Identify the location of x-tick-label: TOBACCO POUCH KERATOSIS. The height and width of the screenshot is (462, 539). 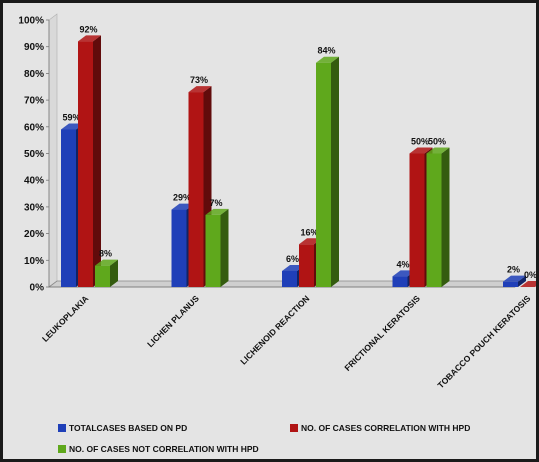
(484, 341).